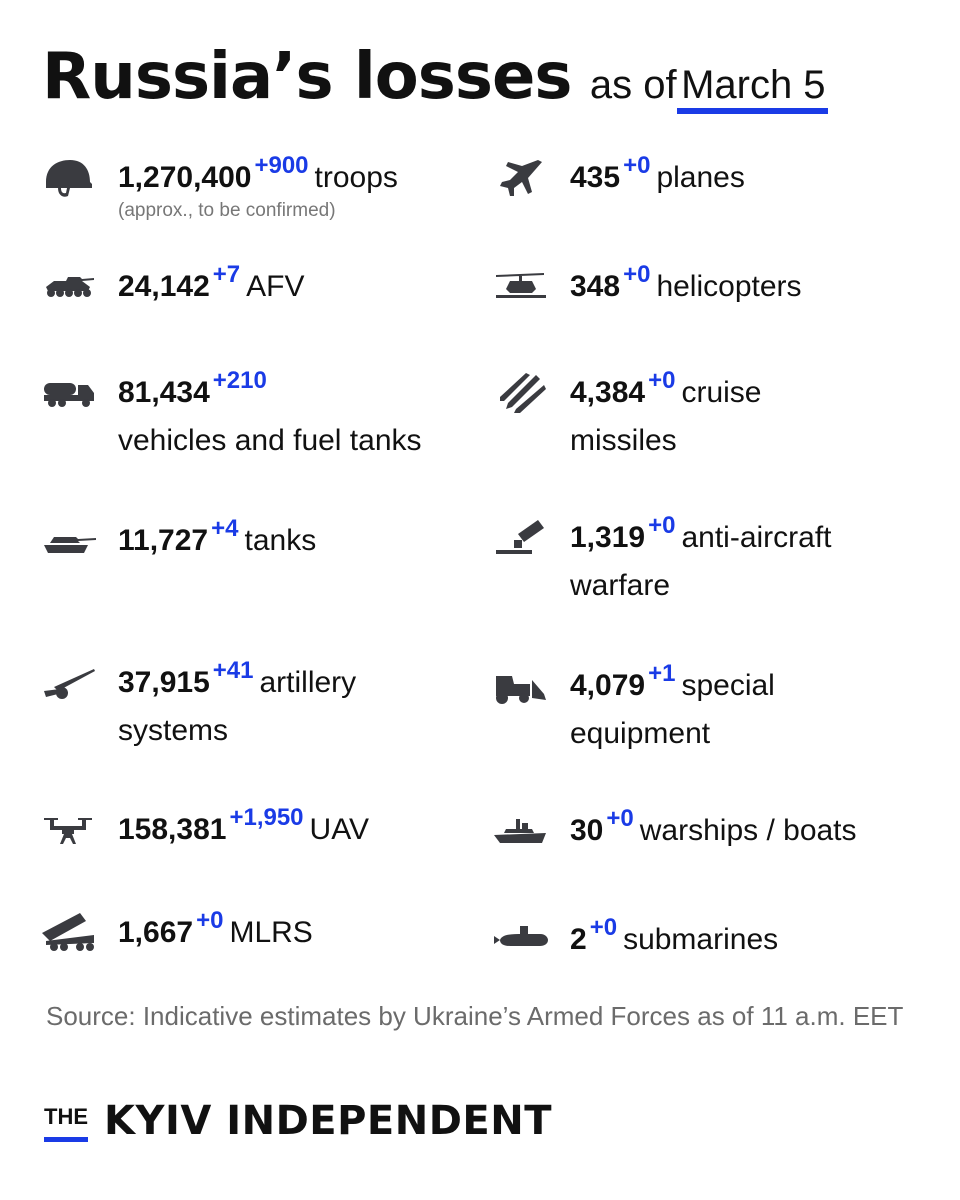  Describe the element at coordinates (701, 939) in the screenshot. I see `loss-label: submarines` at that location.